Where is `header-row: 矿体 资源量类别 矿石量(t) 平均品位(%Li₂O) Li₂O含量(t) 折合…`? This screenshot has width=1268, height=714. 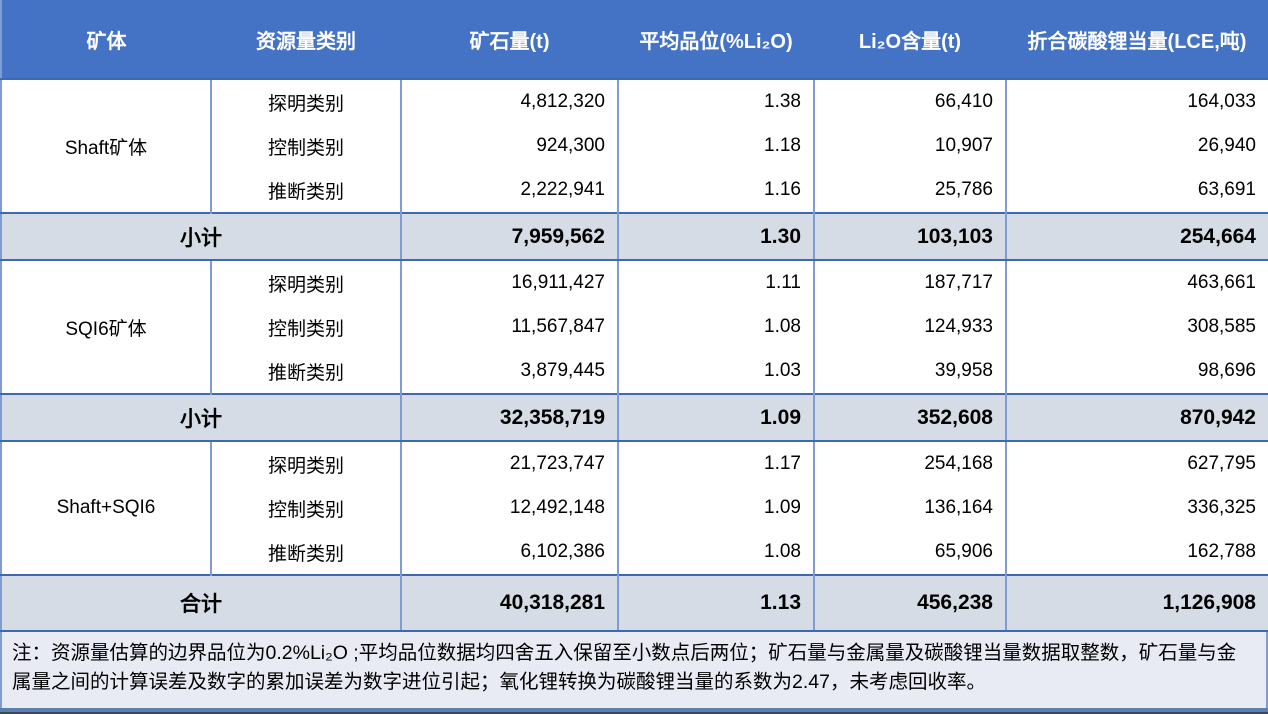 header-row: 矿体 资源量类别 矿石量(t) 平均品位(%Li₂O) Li₂O含量(t) 折合… is located at coordinates (634, 40).